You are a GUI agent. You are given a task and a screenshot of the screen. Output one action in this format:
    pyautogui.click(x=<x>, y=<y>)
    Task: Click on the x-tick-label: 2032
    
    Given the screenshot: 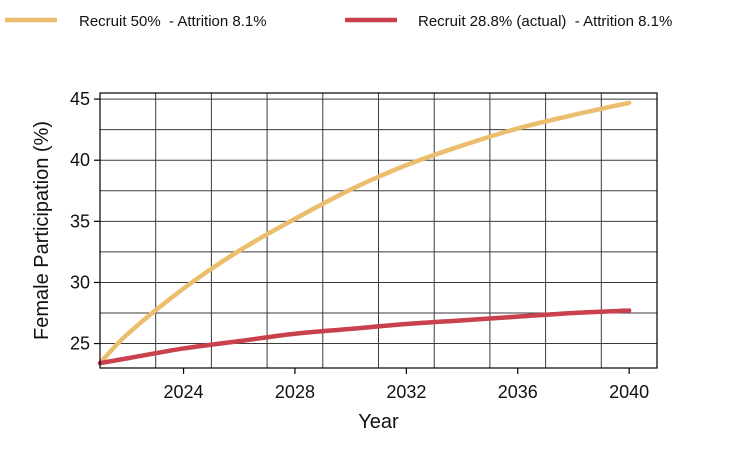 What is the action you would take?
    pyautogui.click(x=406, y=392)
    